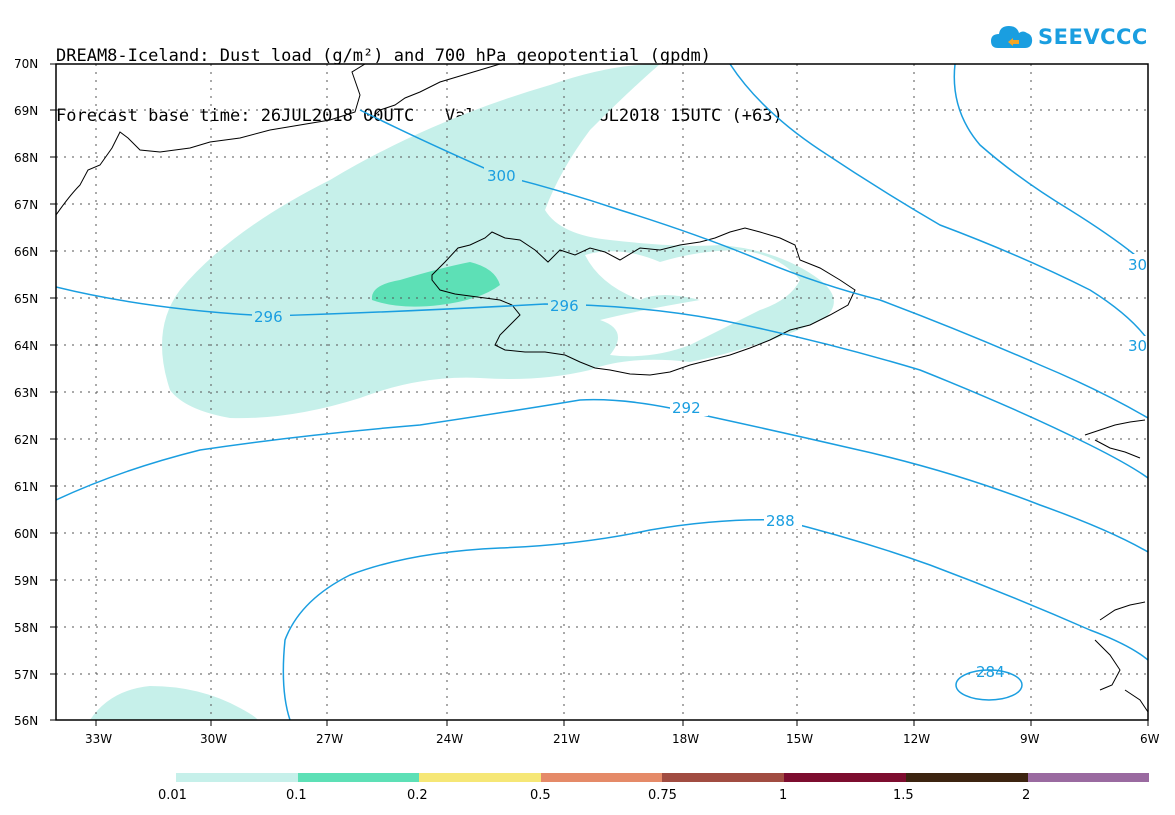 This screenshot has width=1175, height=815. What do you see at coordinates (1044, 160) in the screenshot?
I see `contour-300-far-east` at bounding box center [1044, 160].